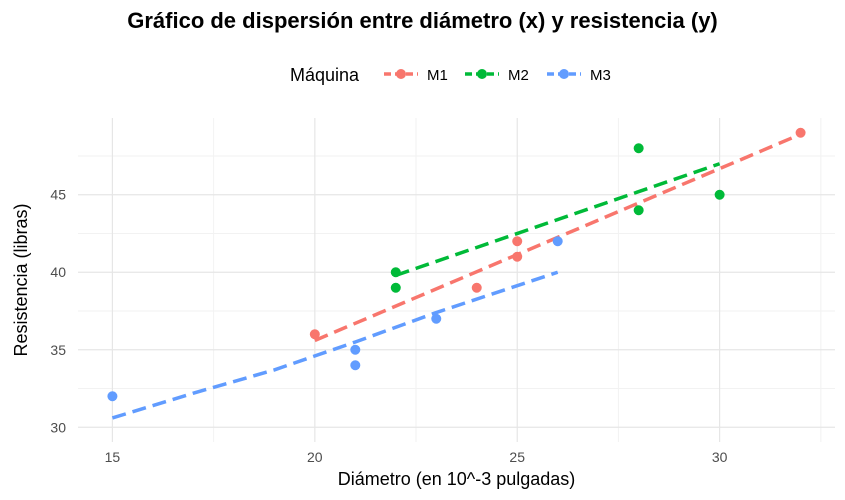 The image size is (845, 500). Describe the element at coordinates (58, 195) in the screenshot. I see `y-tick-label: 45` at that location.